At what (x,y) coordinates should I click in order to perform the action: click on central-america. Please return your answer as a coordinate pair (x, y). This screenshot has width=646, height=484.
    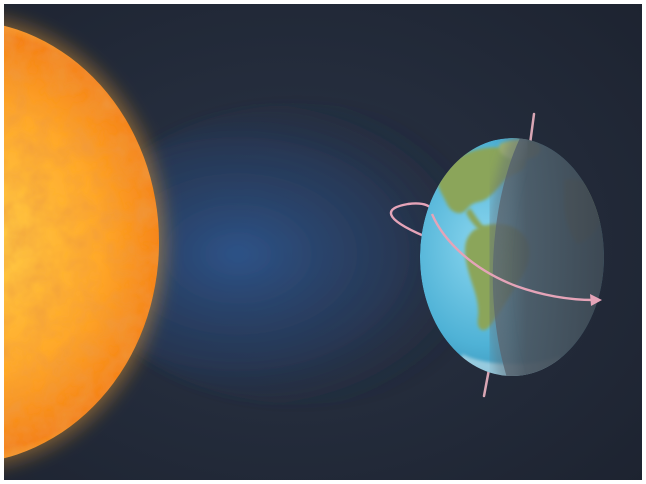
    Looking at the image, I should click on (476, 220).